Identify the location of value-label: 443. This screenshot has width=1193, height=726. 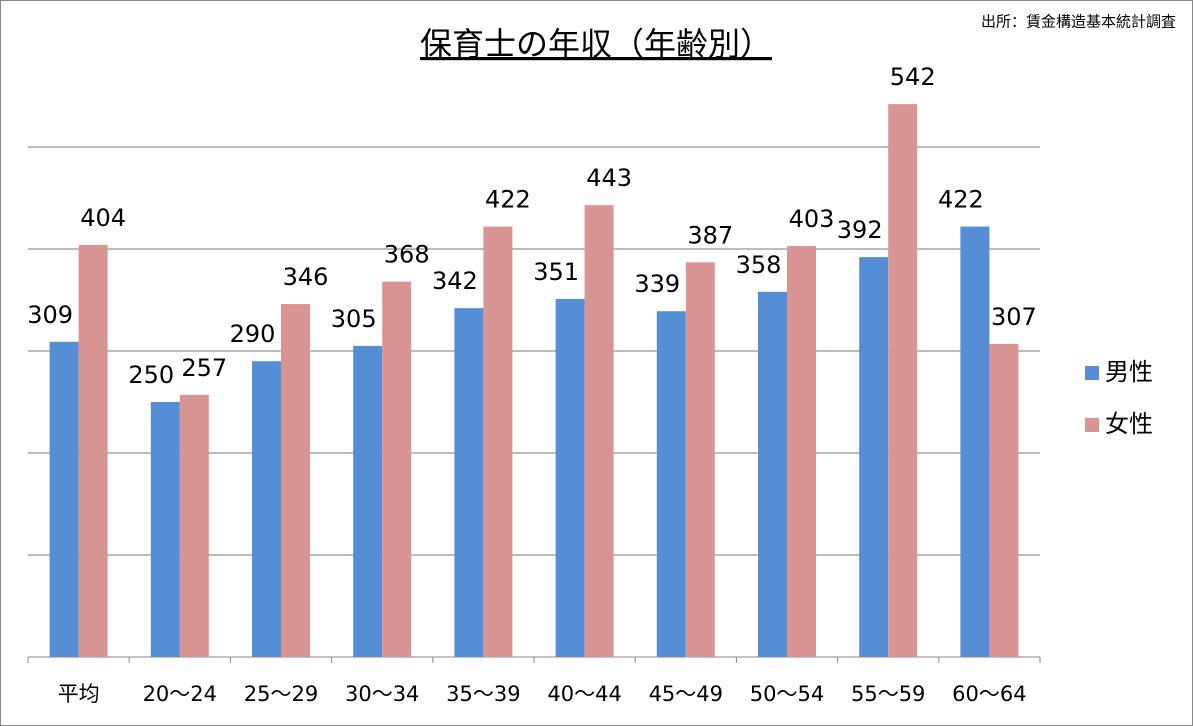
(609, 178).